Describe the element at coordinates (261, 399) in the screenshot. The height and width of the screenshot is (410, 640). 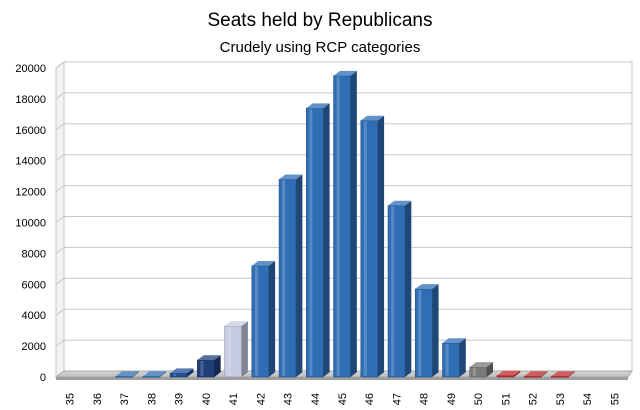
I see `x-tick-label: 42` at that location.